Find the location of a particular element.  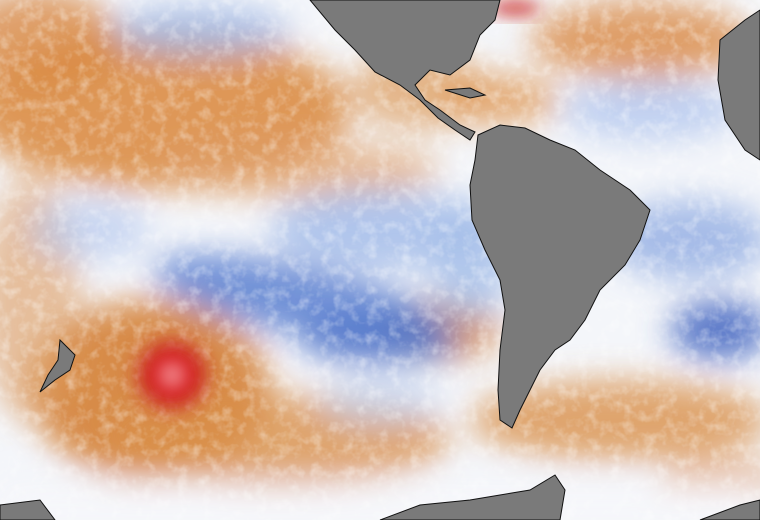

antarctica-east is located at coordinates (729, 509).